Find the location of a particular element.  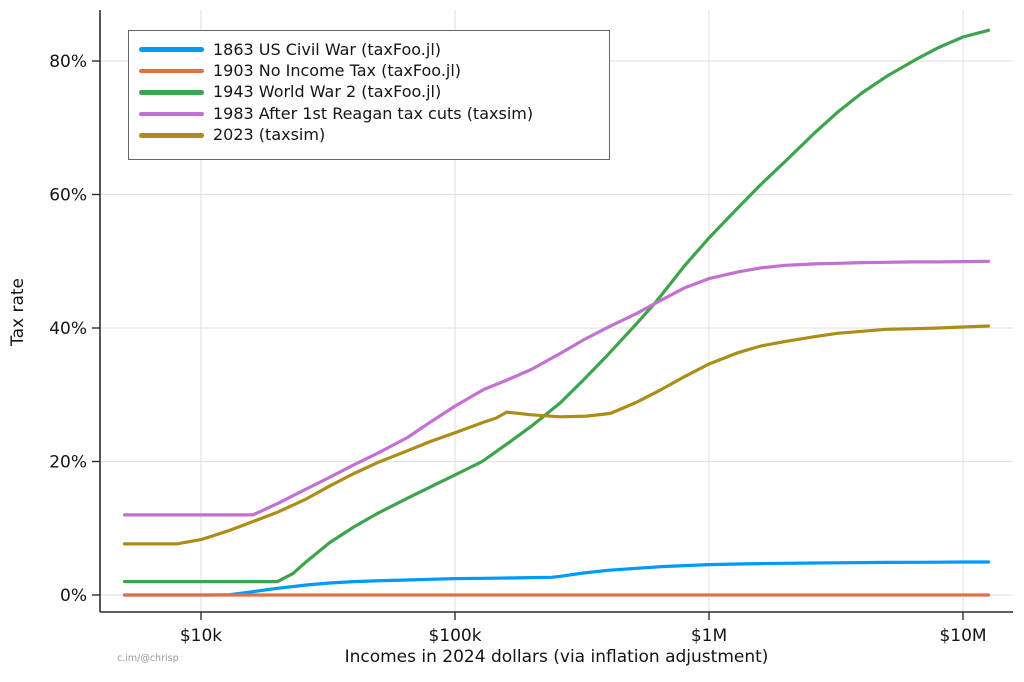

series-line is located at coordinates (556, 578).